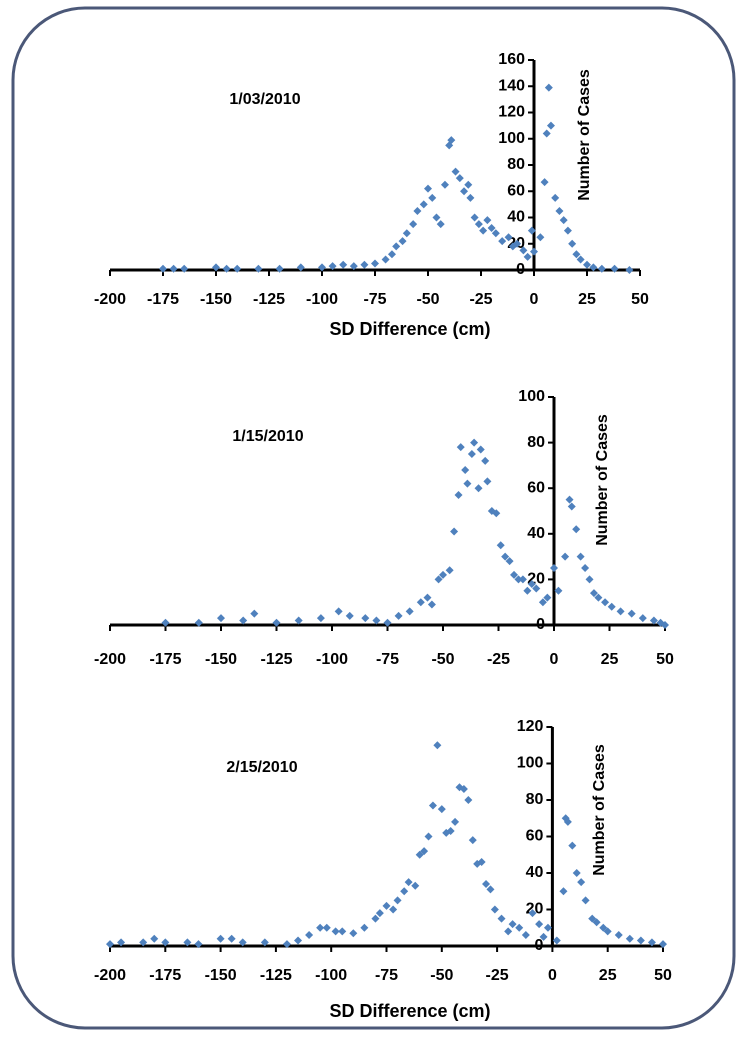 This screenshot has height=1038, width=746. What do you see at coordinates (530, 726) in the screenshot?
I see `y-tick-label: 120` at bounding box center [530, 726].